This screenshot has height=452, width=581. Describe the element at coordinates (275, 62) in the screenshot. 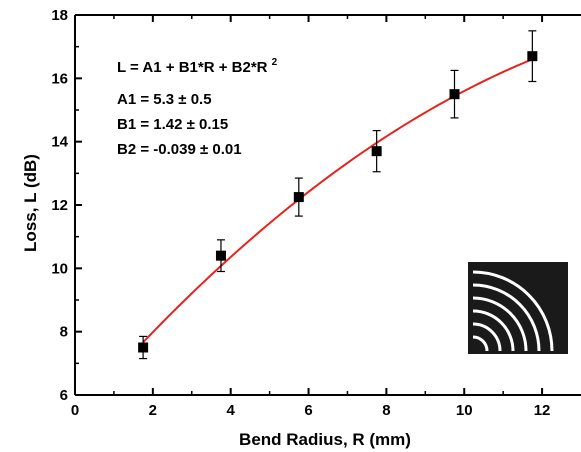

I see `fit-equation-superscript: 2` at that location.